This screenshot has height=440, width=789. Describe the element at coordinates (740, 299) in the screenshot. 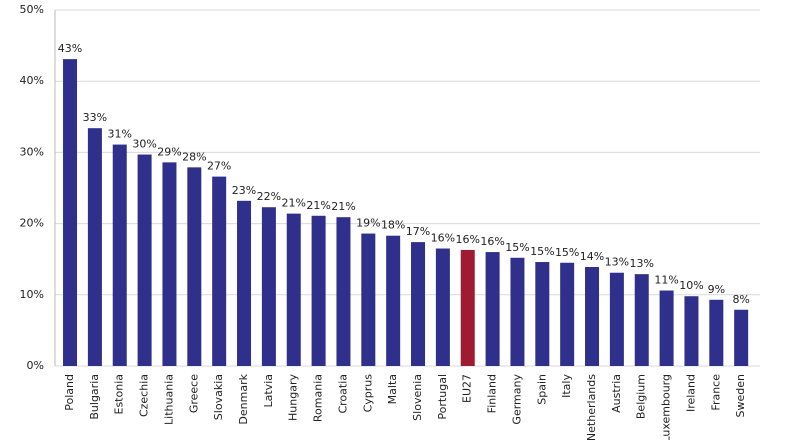

I see `value-label: 8%` at that location.